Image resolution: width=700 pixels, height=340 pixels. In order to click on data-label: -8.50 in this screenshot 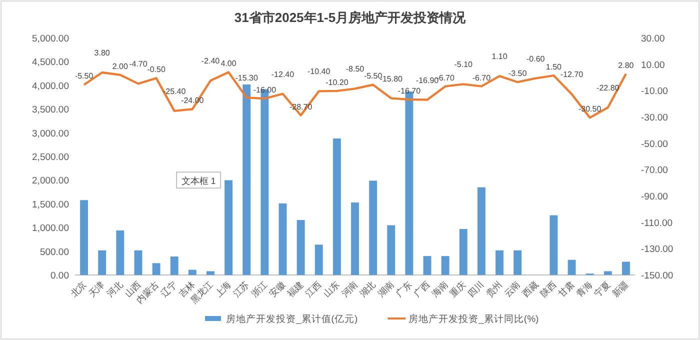, I will do `click(355, 69)`.